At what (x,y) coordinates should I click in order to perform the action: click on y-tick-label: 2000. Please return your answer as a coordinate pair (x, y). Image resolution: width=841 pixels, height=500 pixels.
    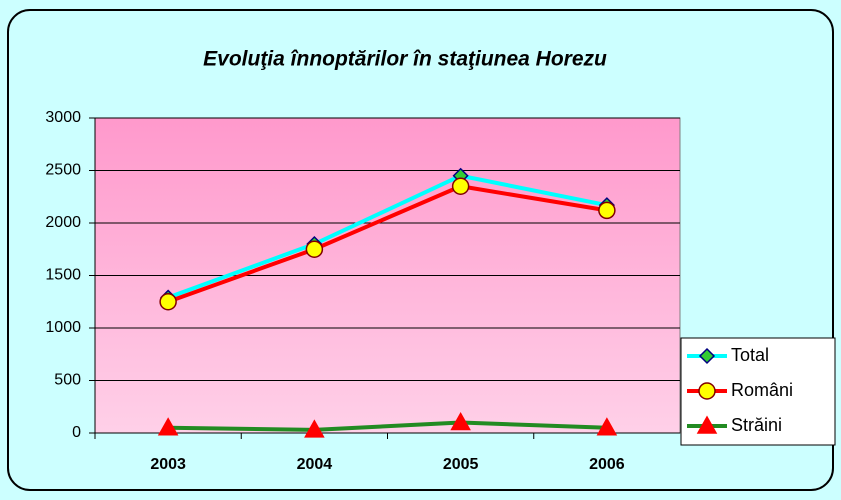
    Looking at the image, I should click on (63, 222).